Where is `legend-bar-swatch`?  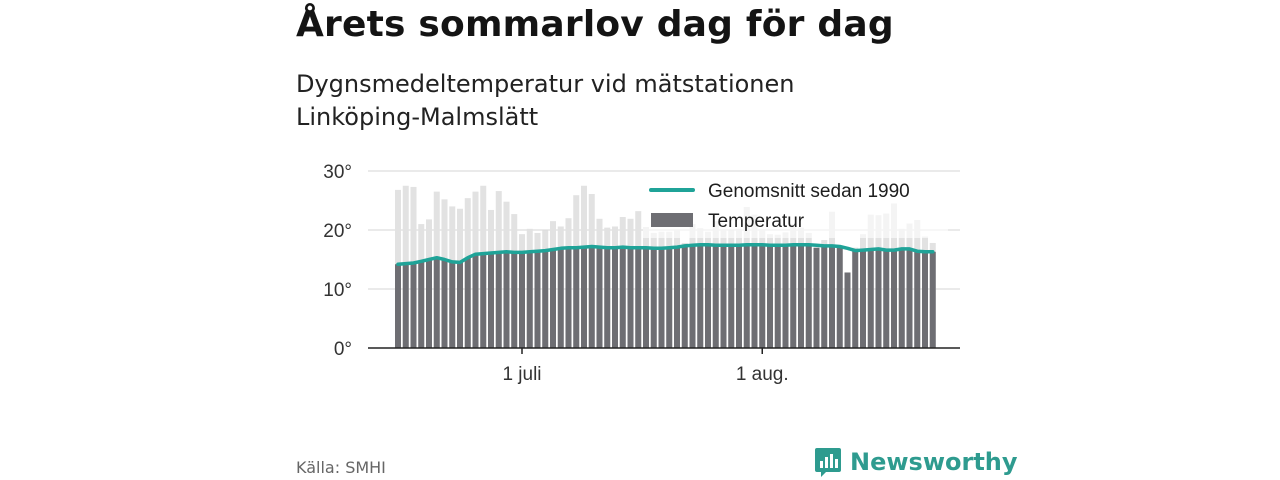 legend-bar-swatch is located at coordinates (672, 220).